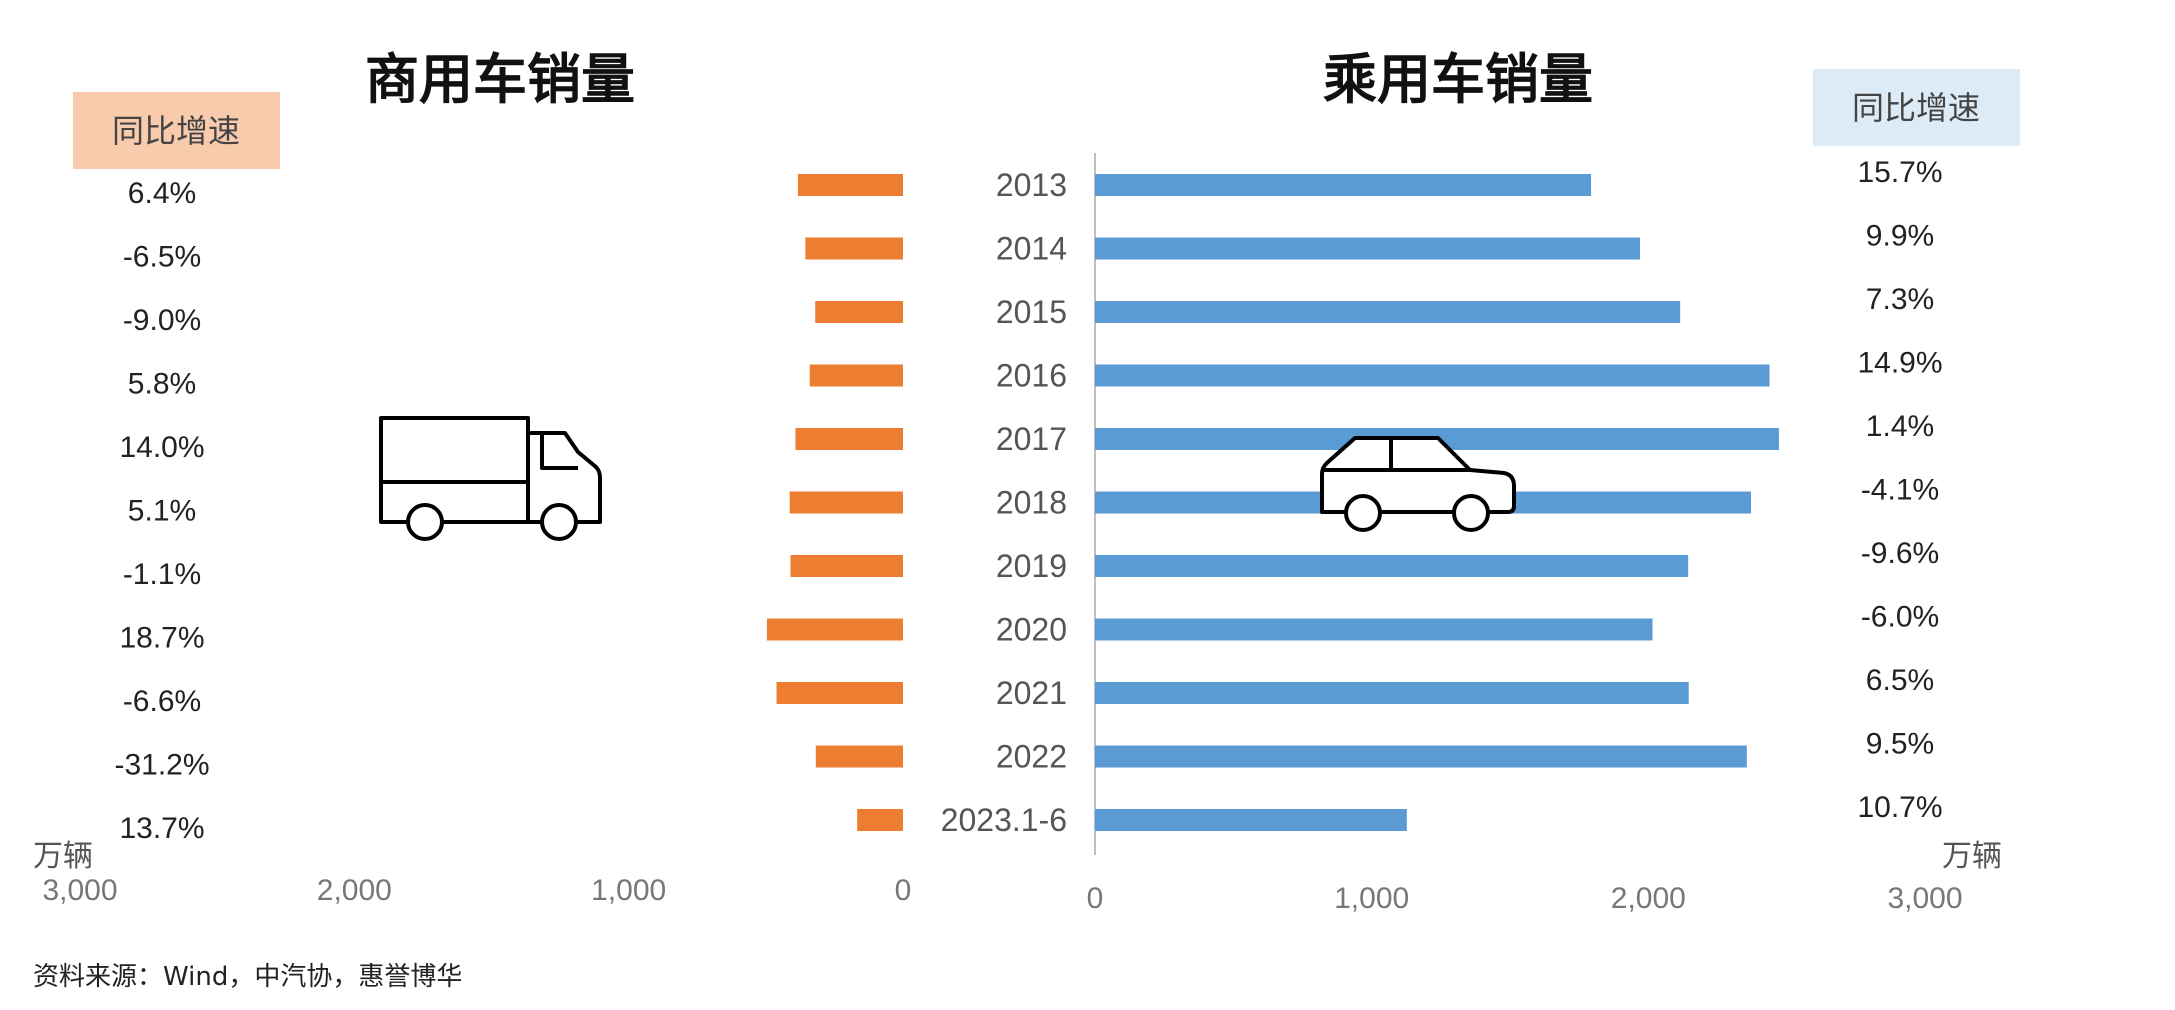 This screenshot has height=1010, width=2175. What do you see at coordinates (1924, 898) in the screenshot?
I see `passenger-x-tick: 3,000` at bounding box center [1924, 898].